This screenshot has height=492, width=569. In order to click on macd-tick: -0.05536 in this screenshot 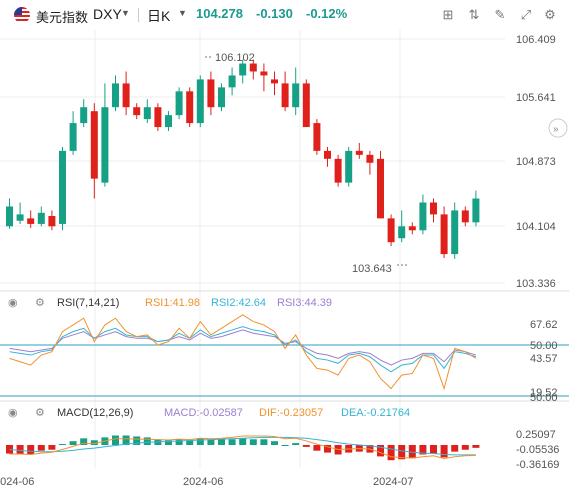, I will do `click(537, 450)`.